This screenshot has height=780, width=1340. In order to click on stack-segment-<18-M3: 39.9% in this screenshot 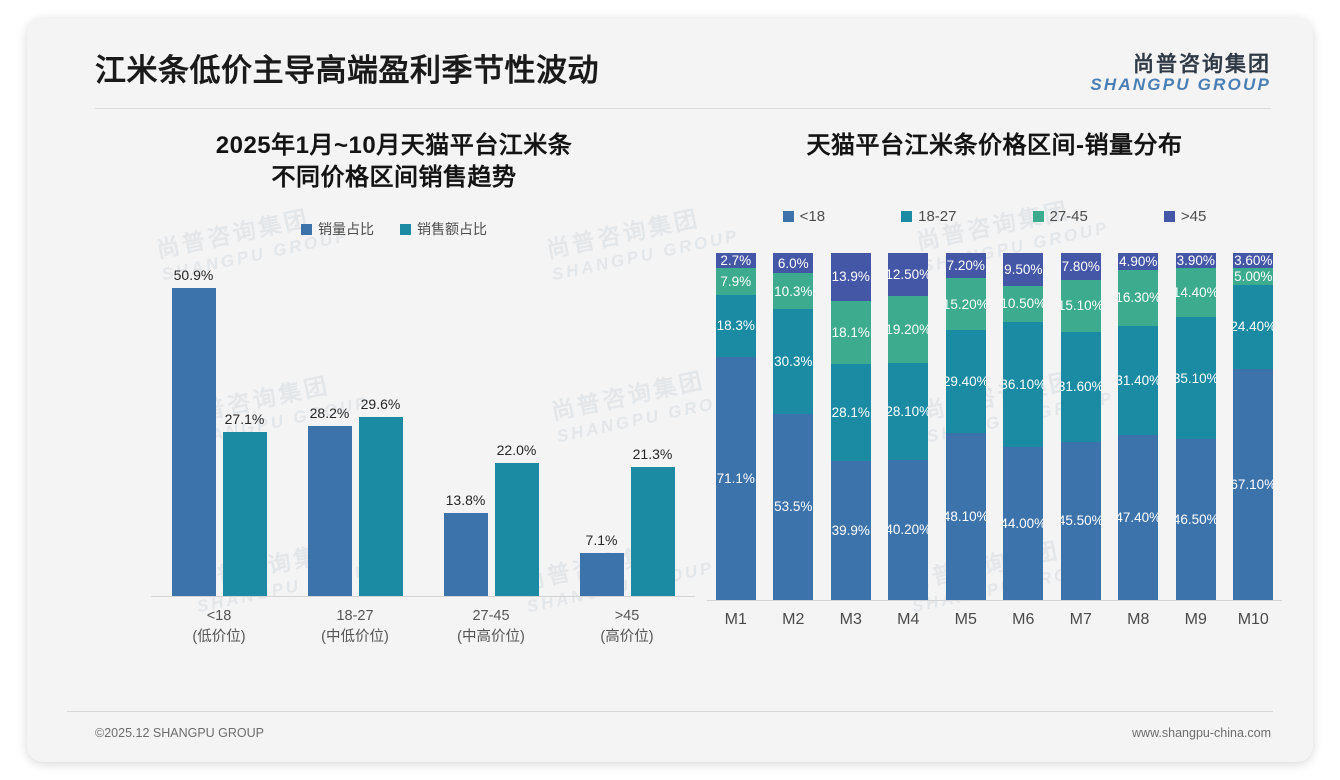, I will do `click(850, 530)`.